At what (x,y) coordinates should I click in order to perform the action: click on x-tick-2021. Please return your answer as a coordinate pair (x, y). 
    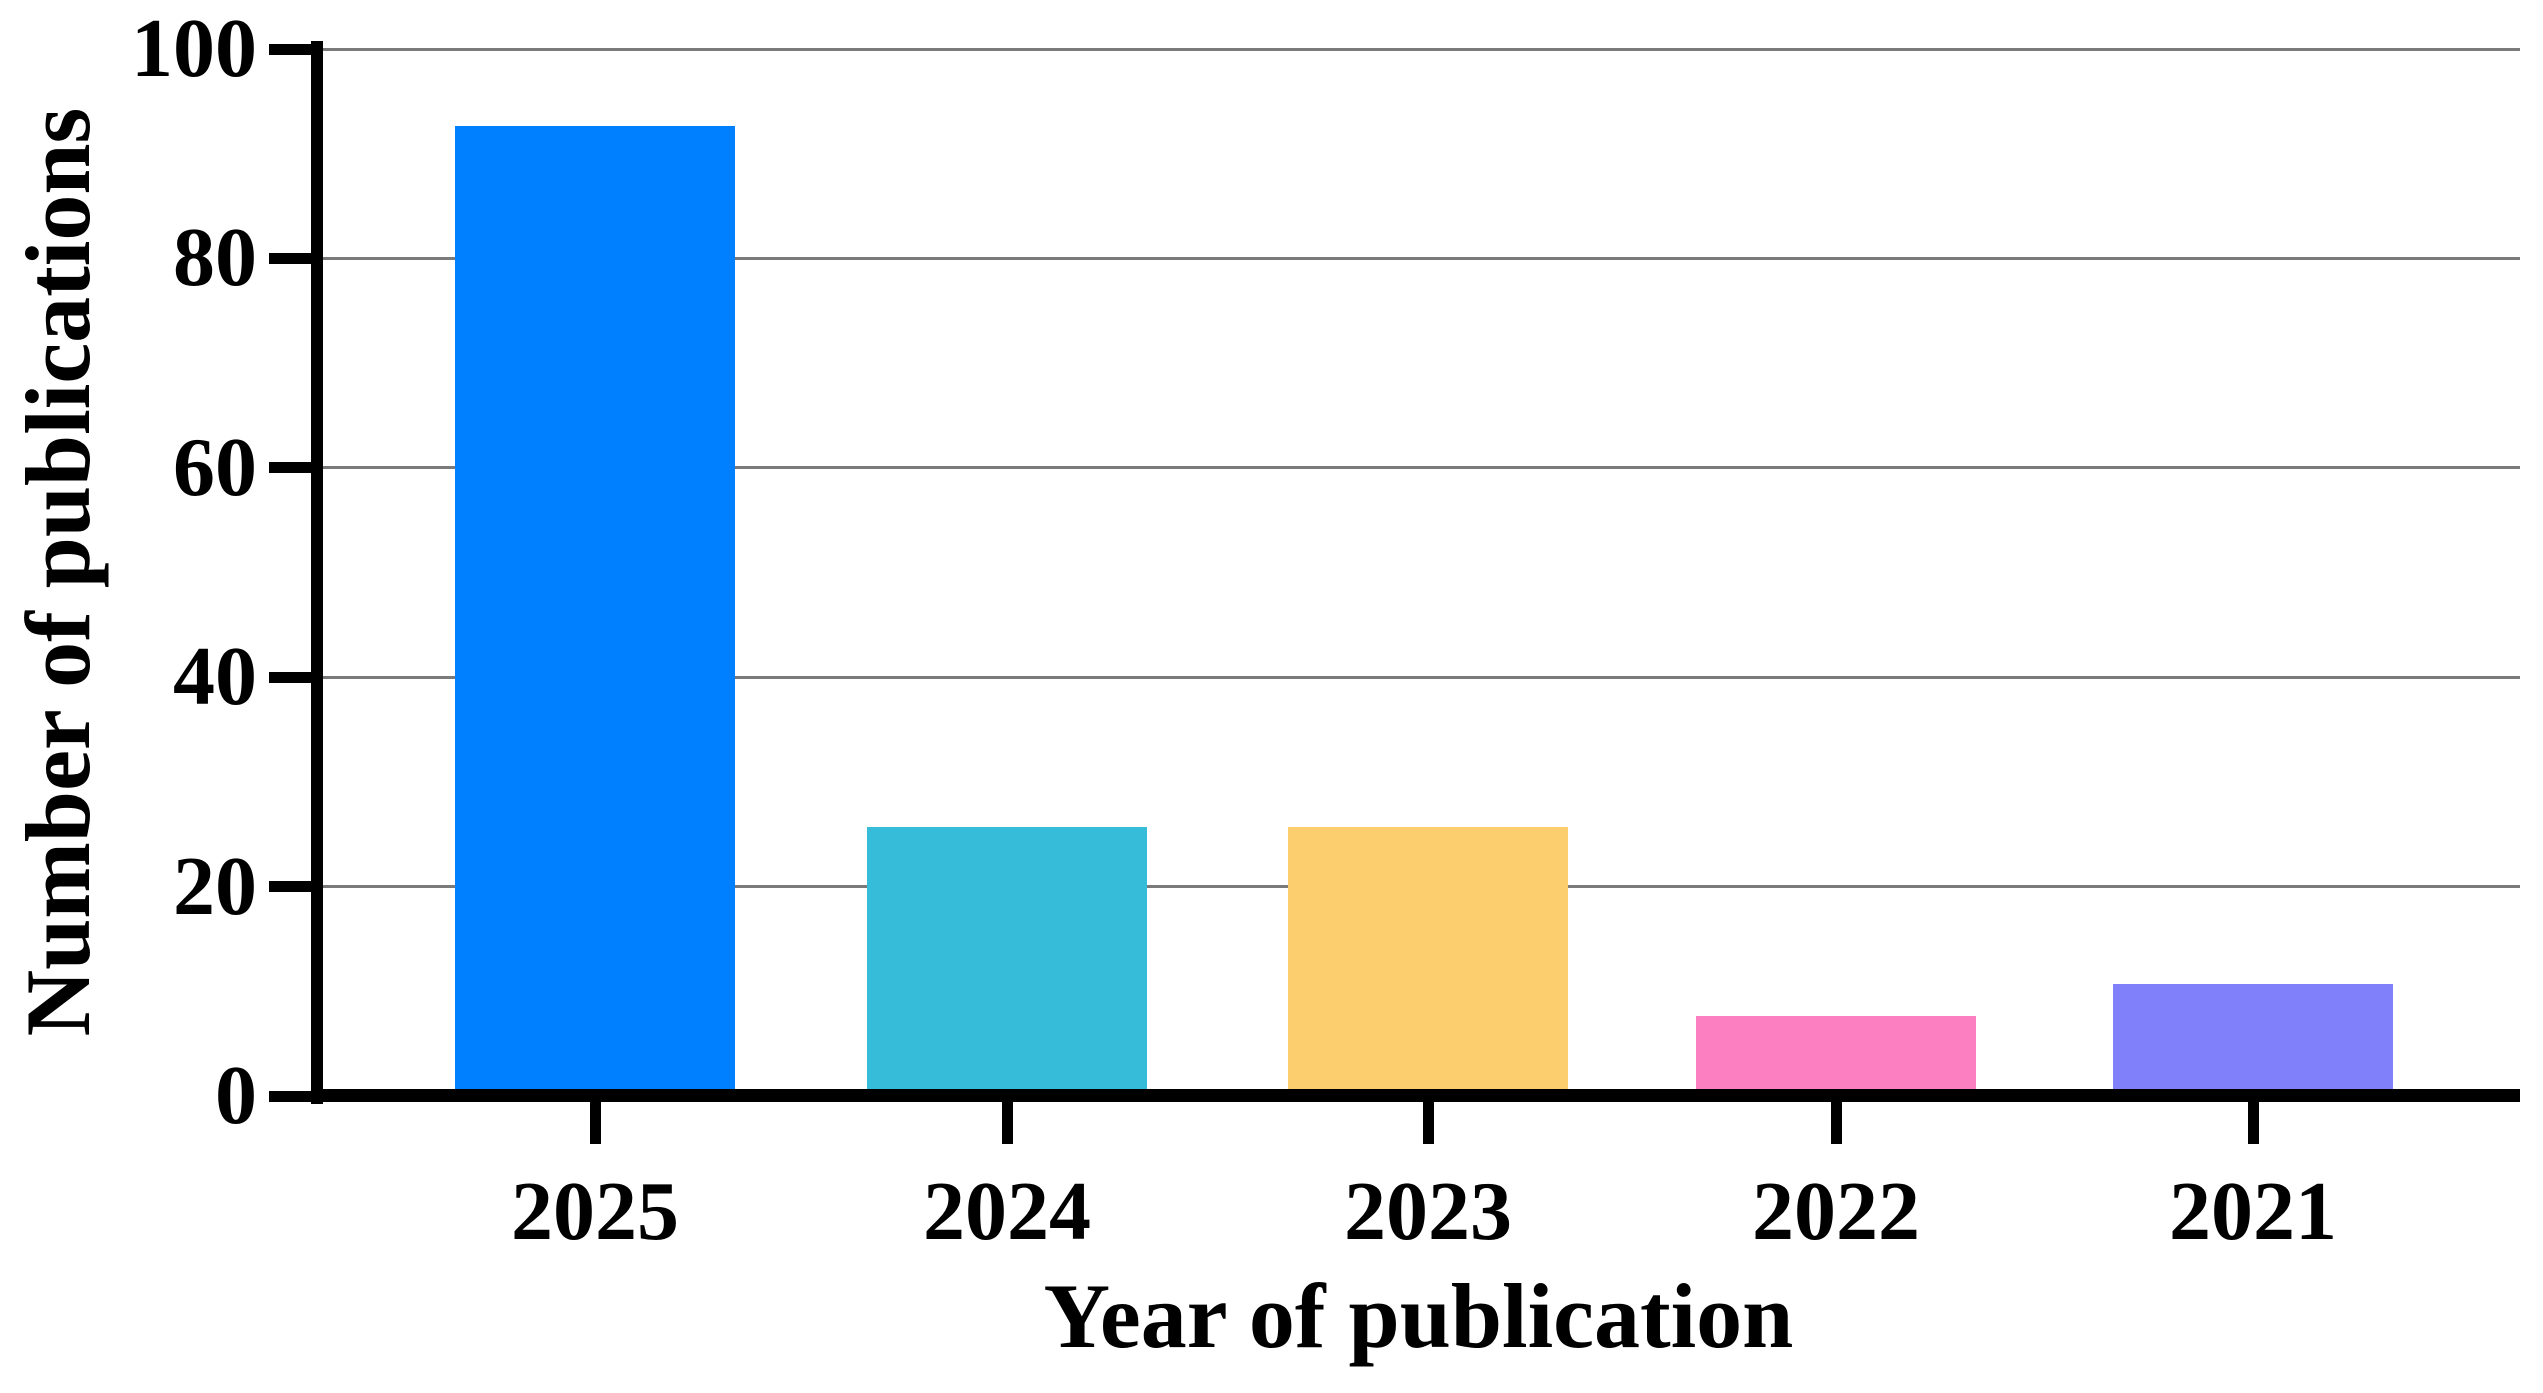
    Looking at the image, I should click on (2253, 1123).